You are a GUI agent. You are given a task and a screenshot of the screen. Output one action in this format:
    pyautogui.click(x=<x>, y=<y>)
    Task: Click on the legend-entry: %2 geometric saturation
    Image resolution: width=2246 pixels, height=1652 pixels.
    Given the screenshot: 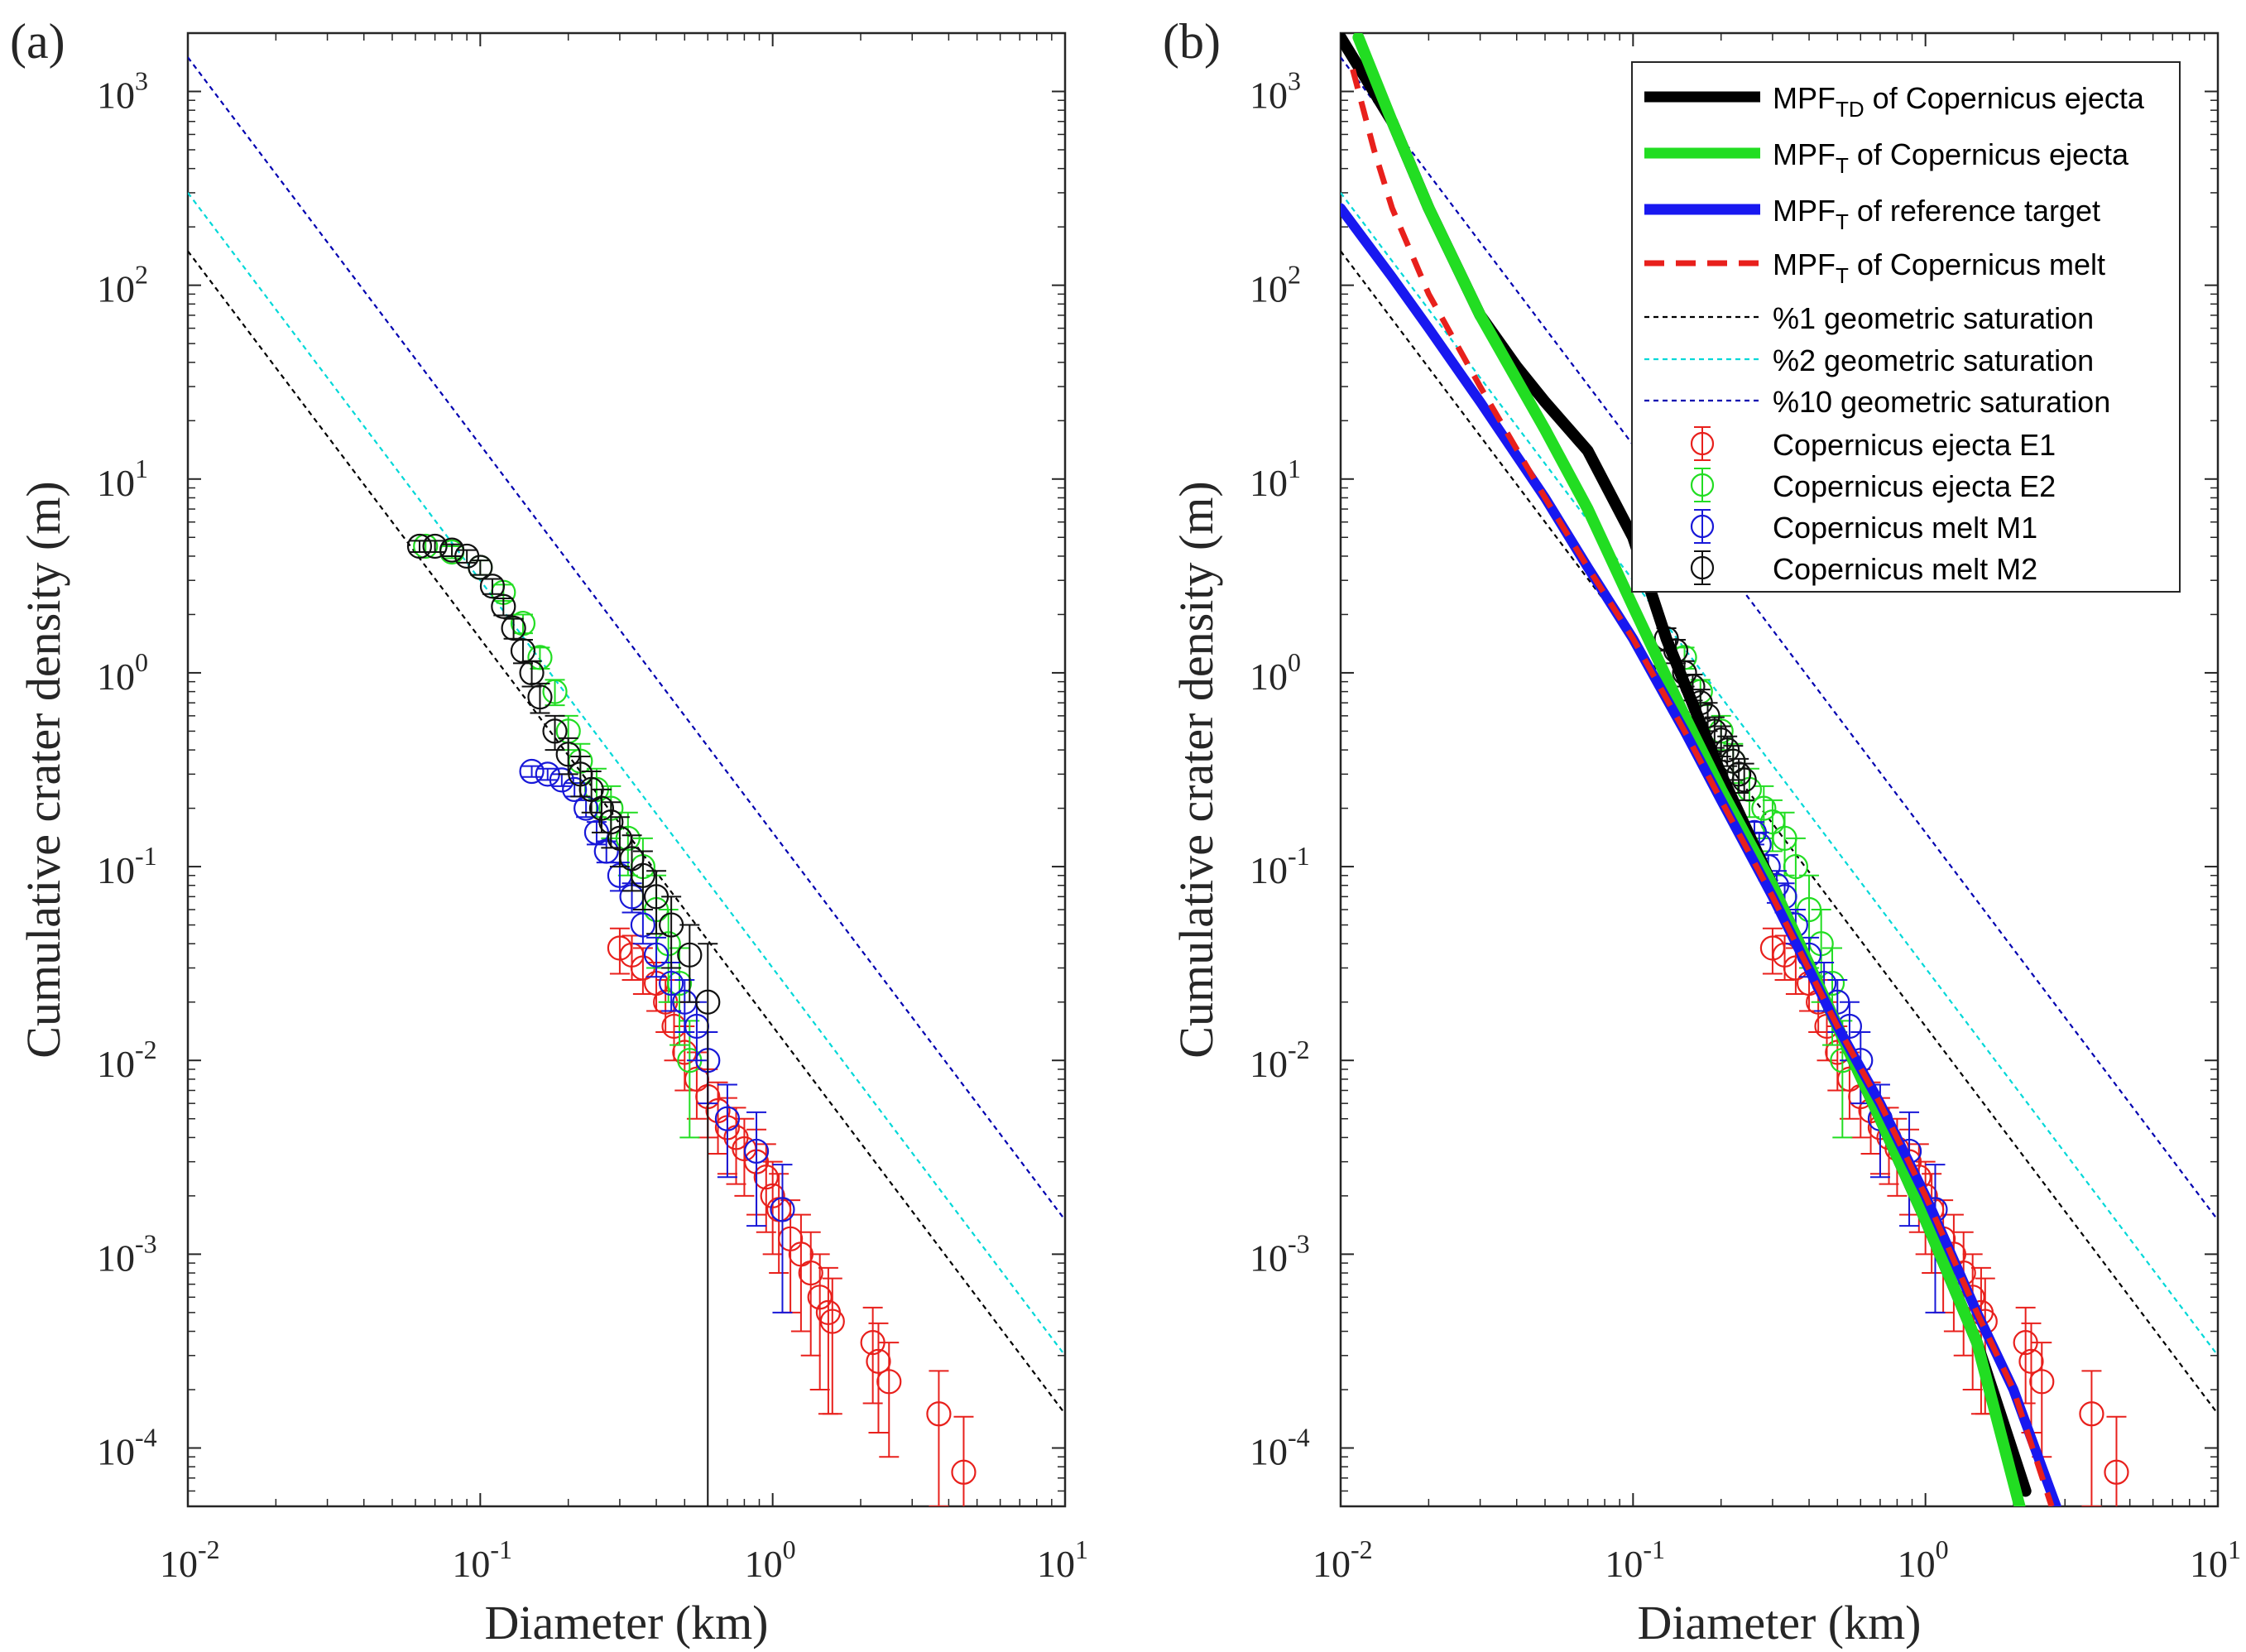 What is the action you would take?
    pyautogui.click(x=1869, y=360)
    